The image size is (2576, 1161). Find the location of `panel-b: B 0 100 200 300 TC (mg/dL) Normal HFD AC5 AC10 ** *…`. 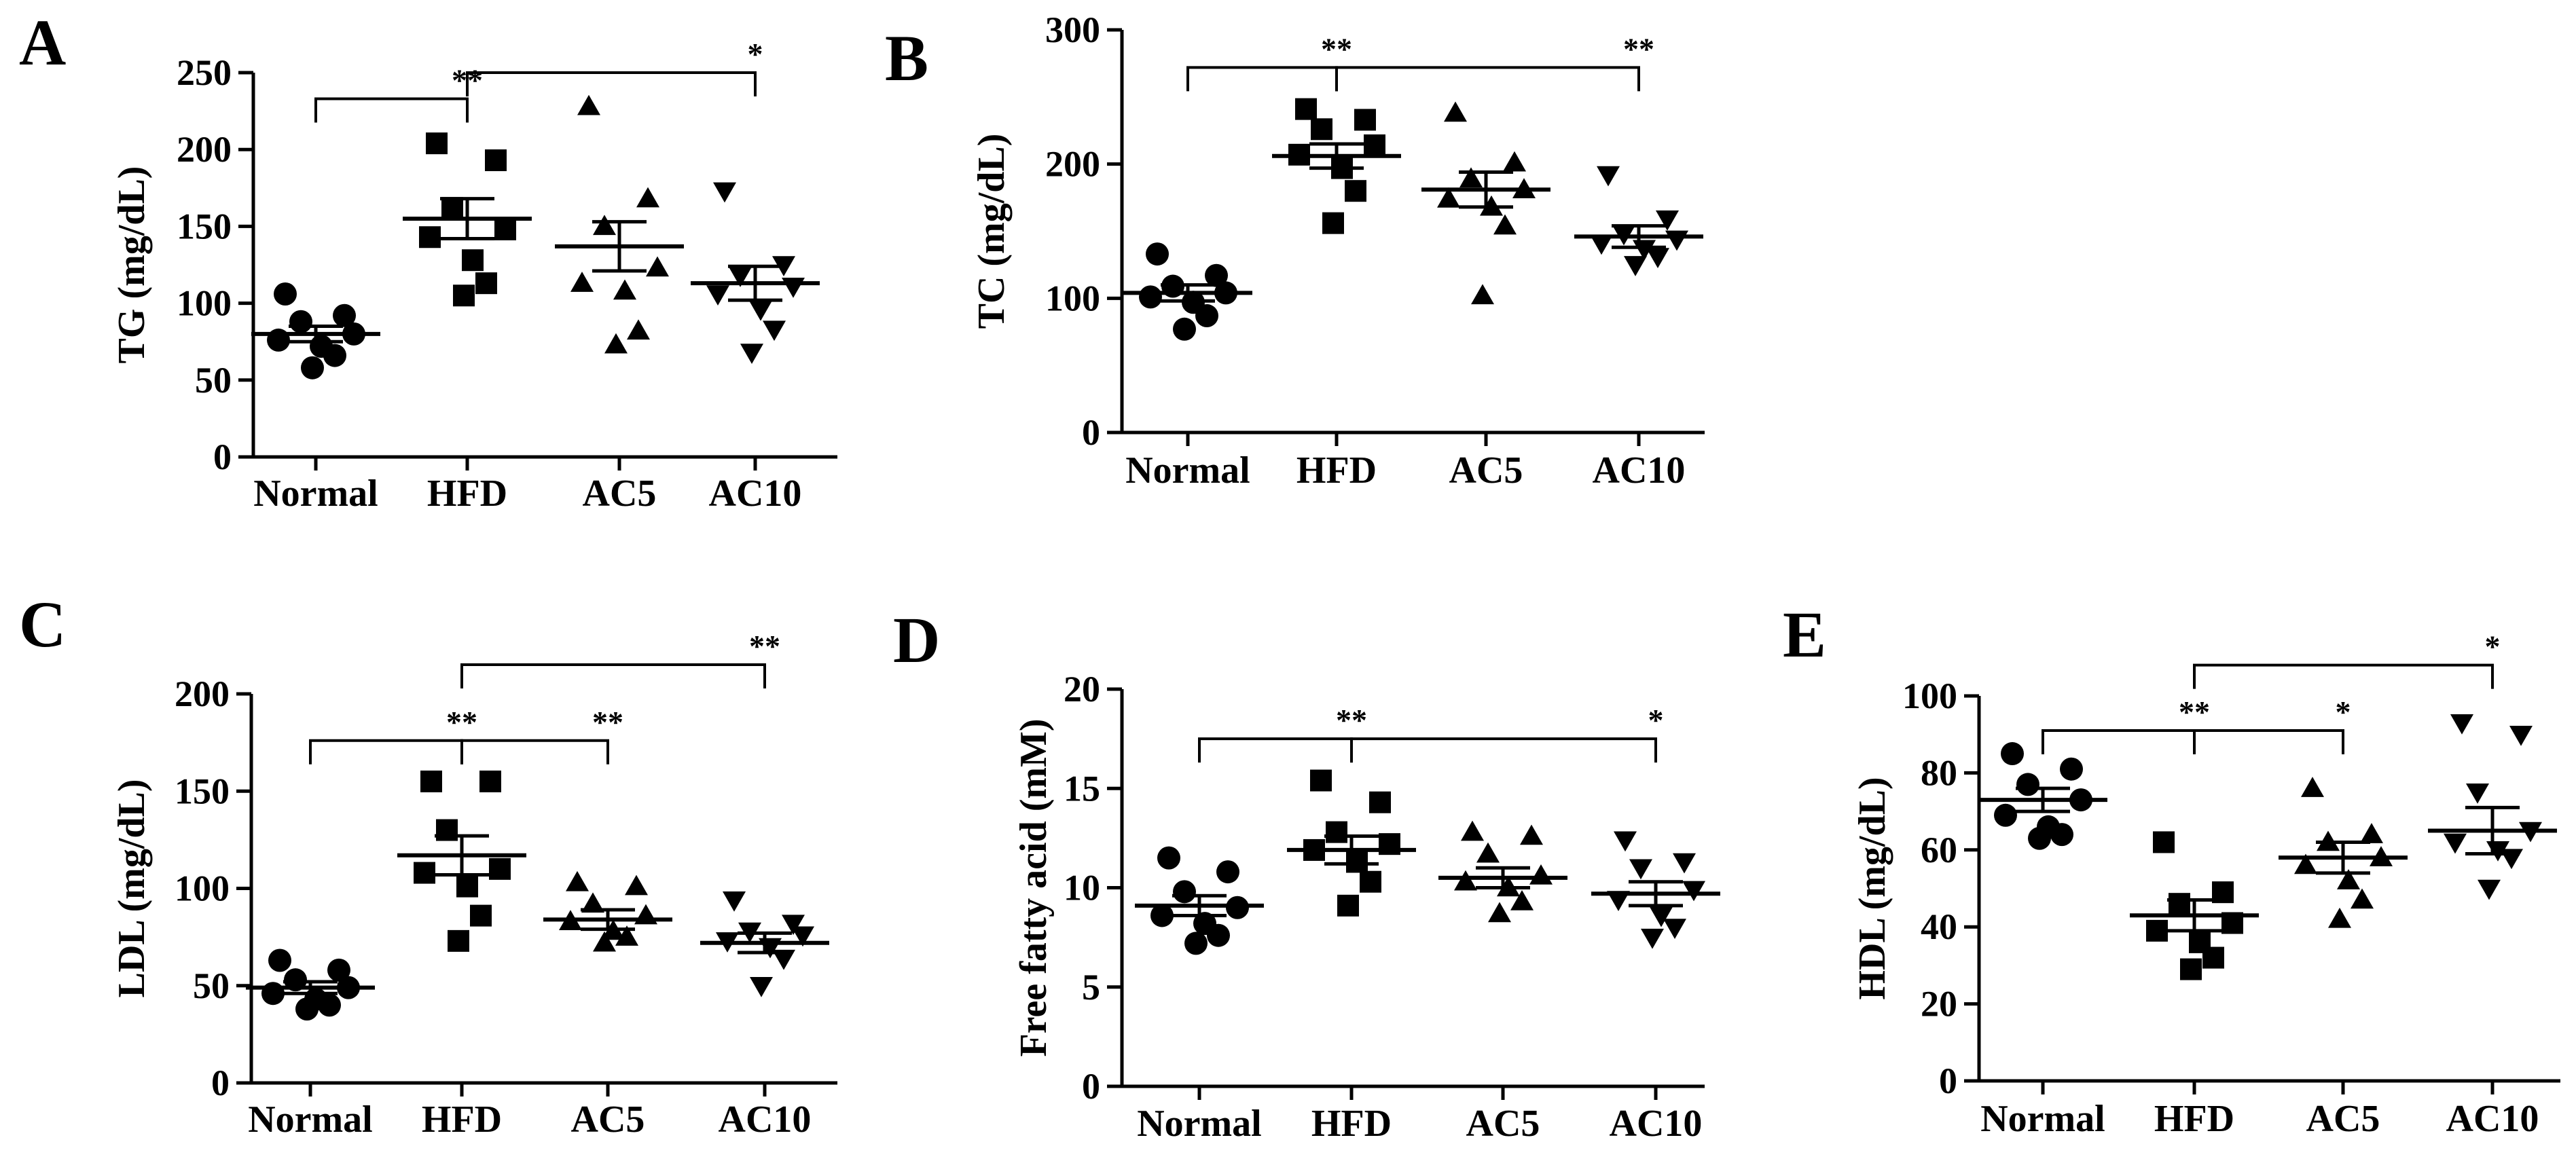

panel-b: B 0 100 200 300 TC (mg/dL) Normal HFD AC5 AC10 ** *… is located at coordinates (1295, 251).